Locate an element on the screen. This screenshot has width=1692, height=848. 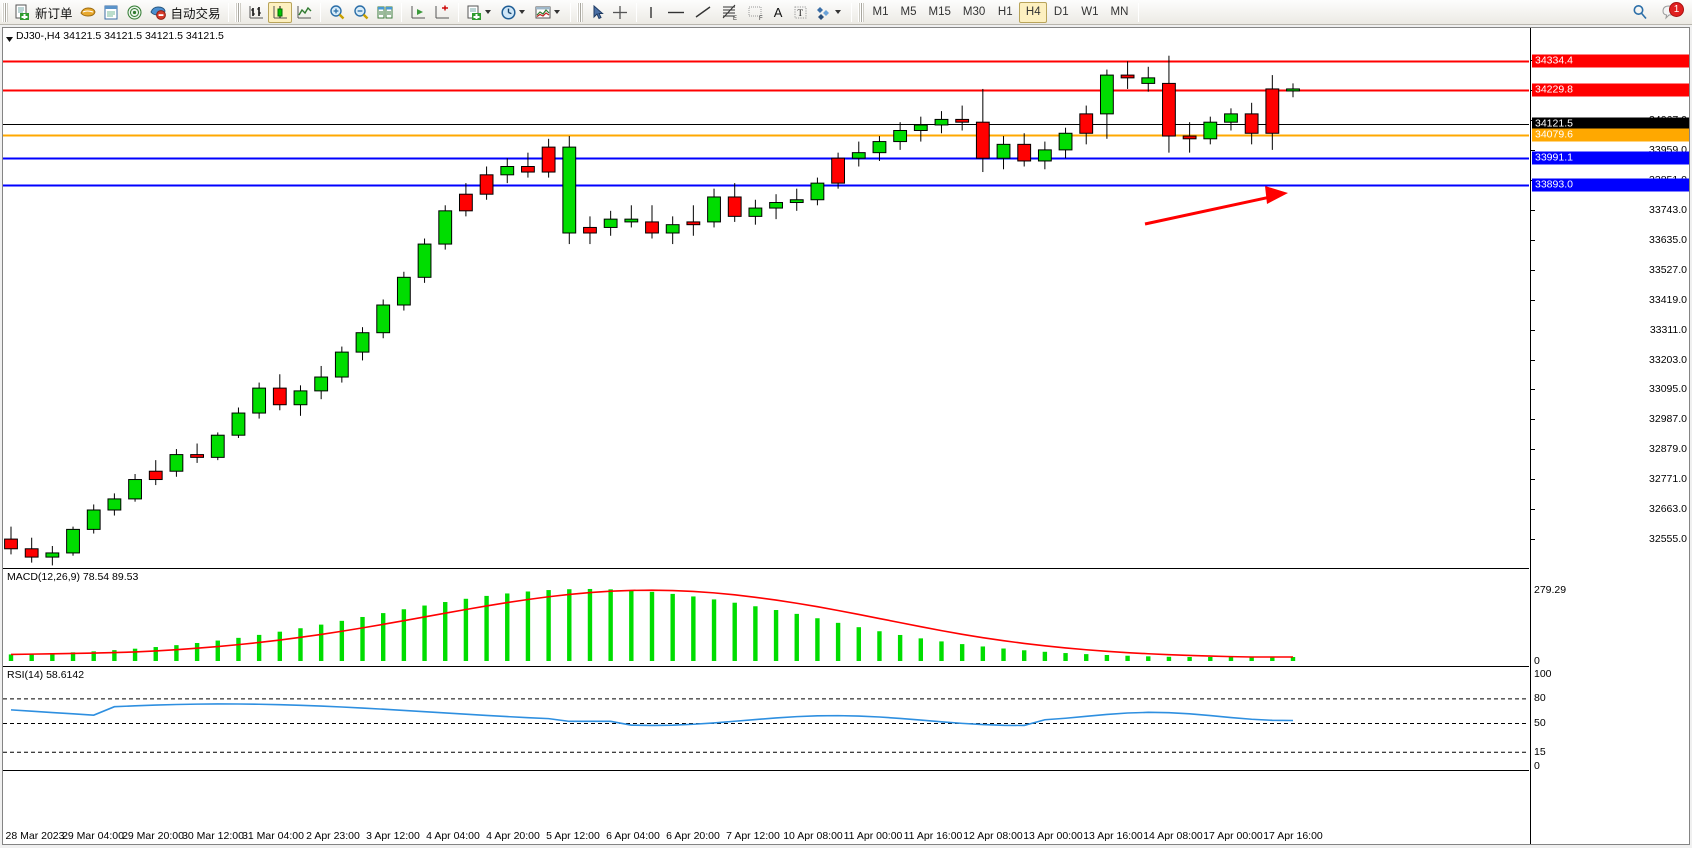
macd-plot is located at coordinates (766, 618).